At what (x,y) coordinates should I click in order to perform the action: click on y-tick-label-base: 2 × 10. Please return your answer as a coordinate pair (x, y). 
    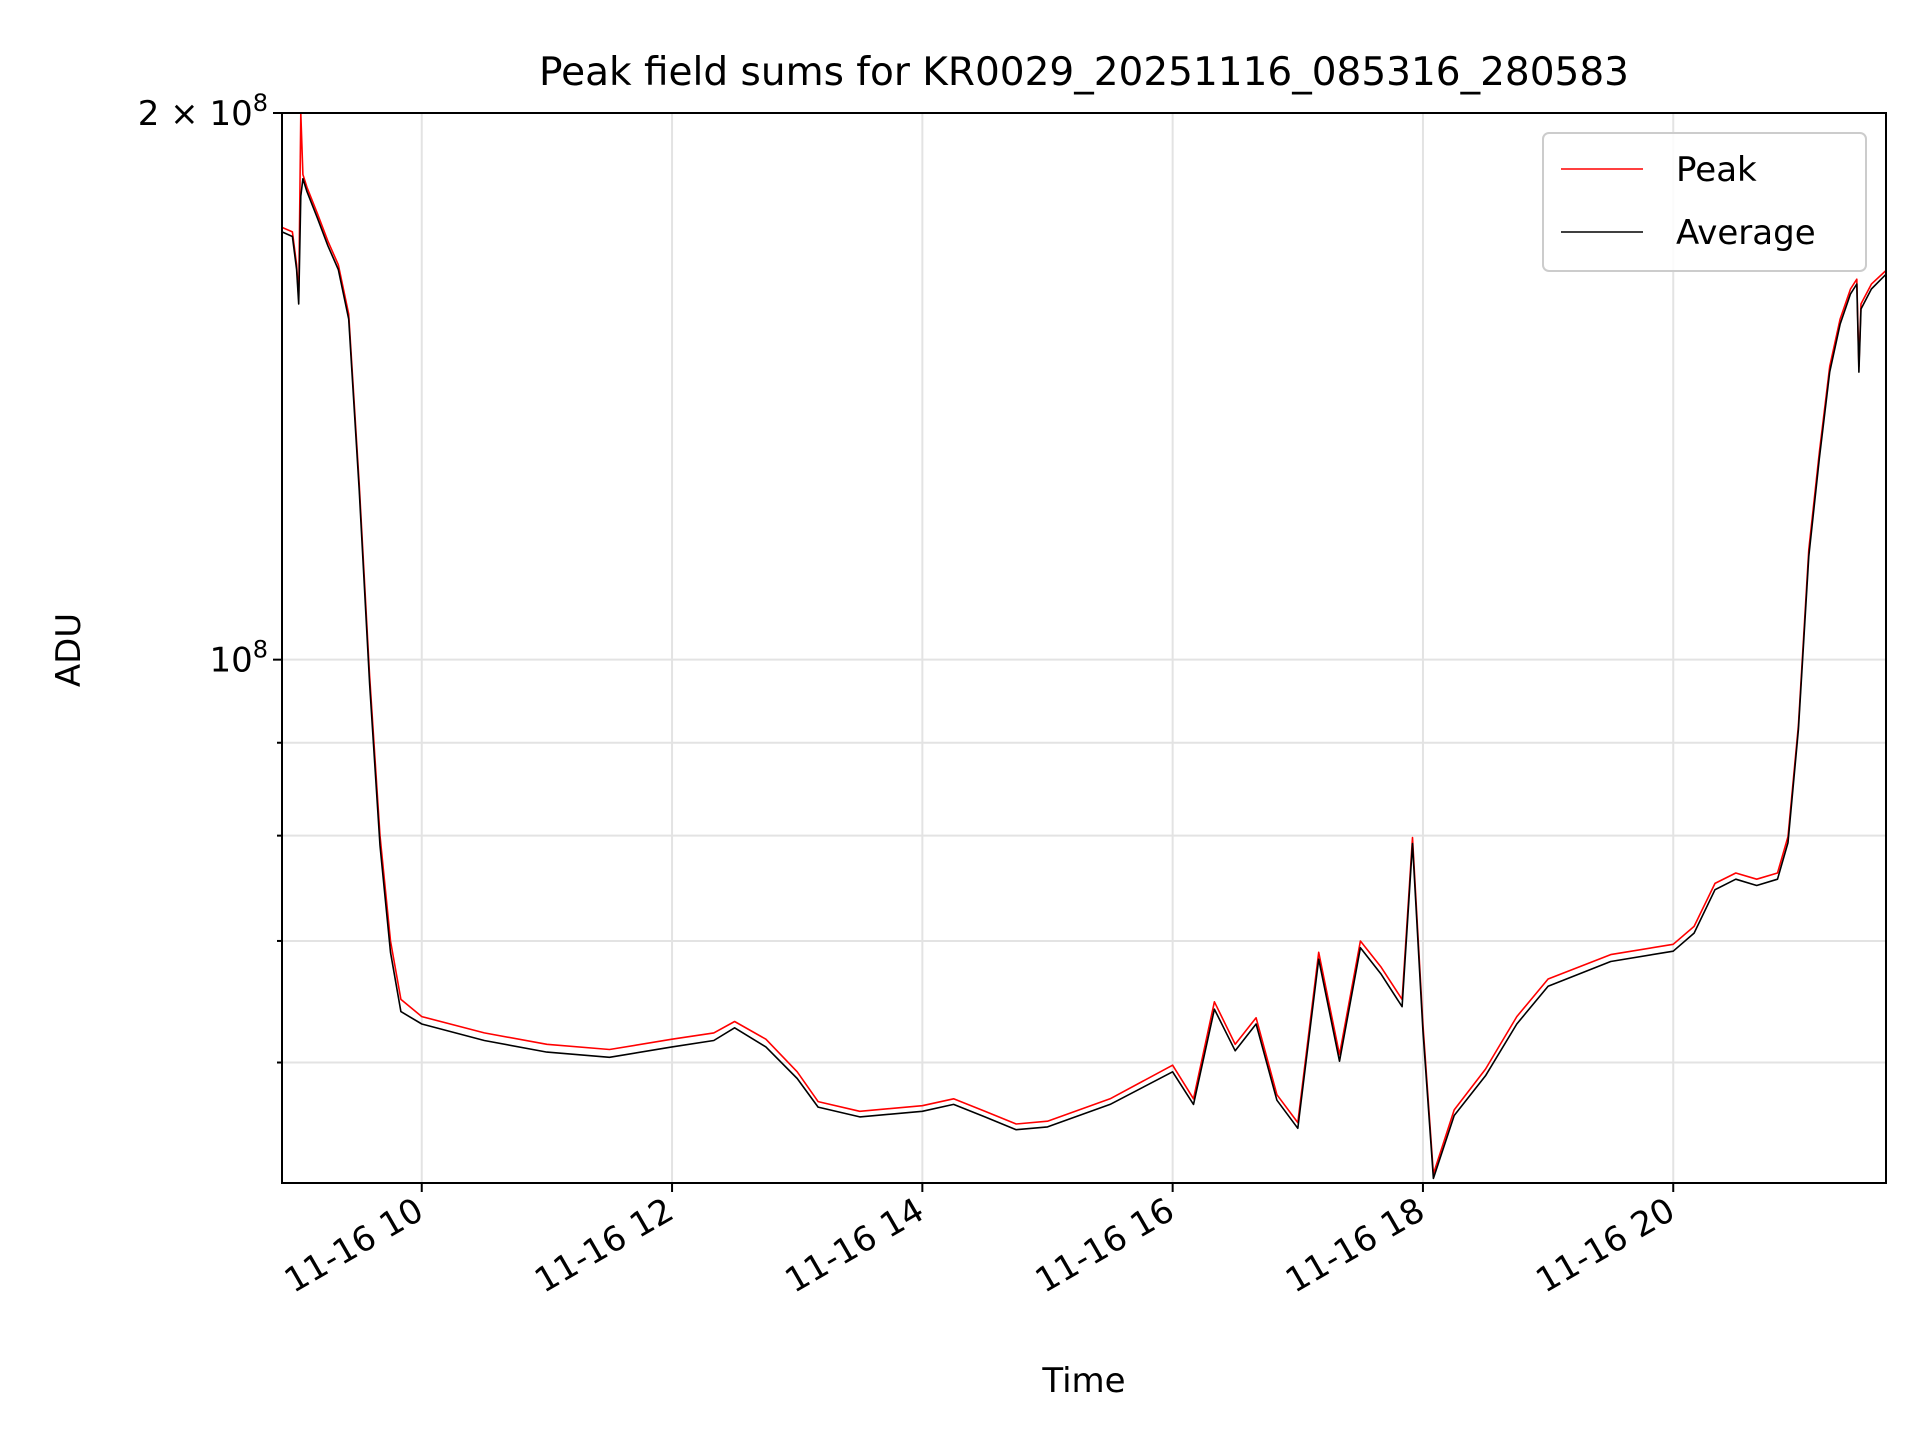
    Looking at the image, I should click on (195, 114).